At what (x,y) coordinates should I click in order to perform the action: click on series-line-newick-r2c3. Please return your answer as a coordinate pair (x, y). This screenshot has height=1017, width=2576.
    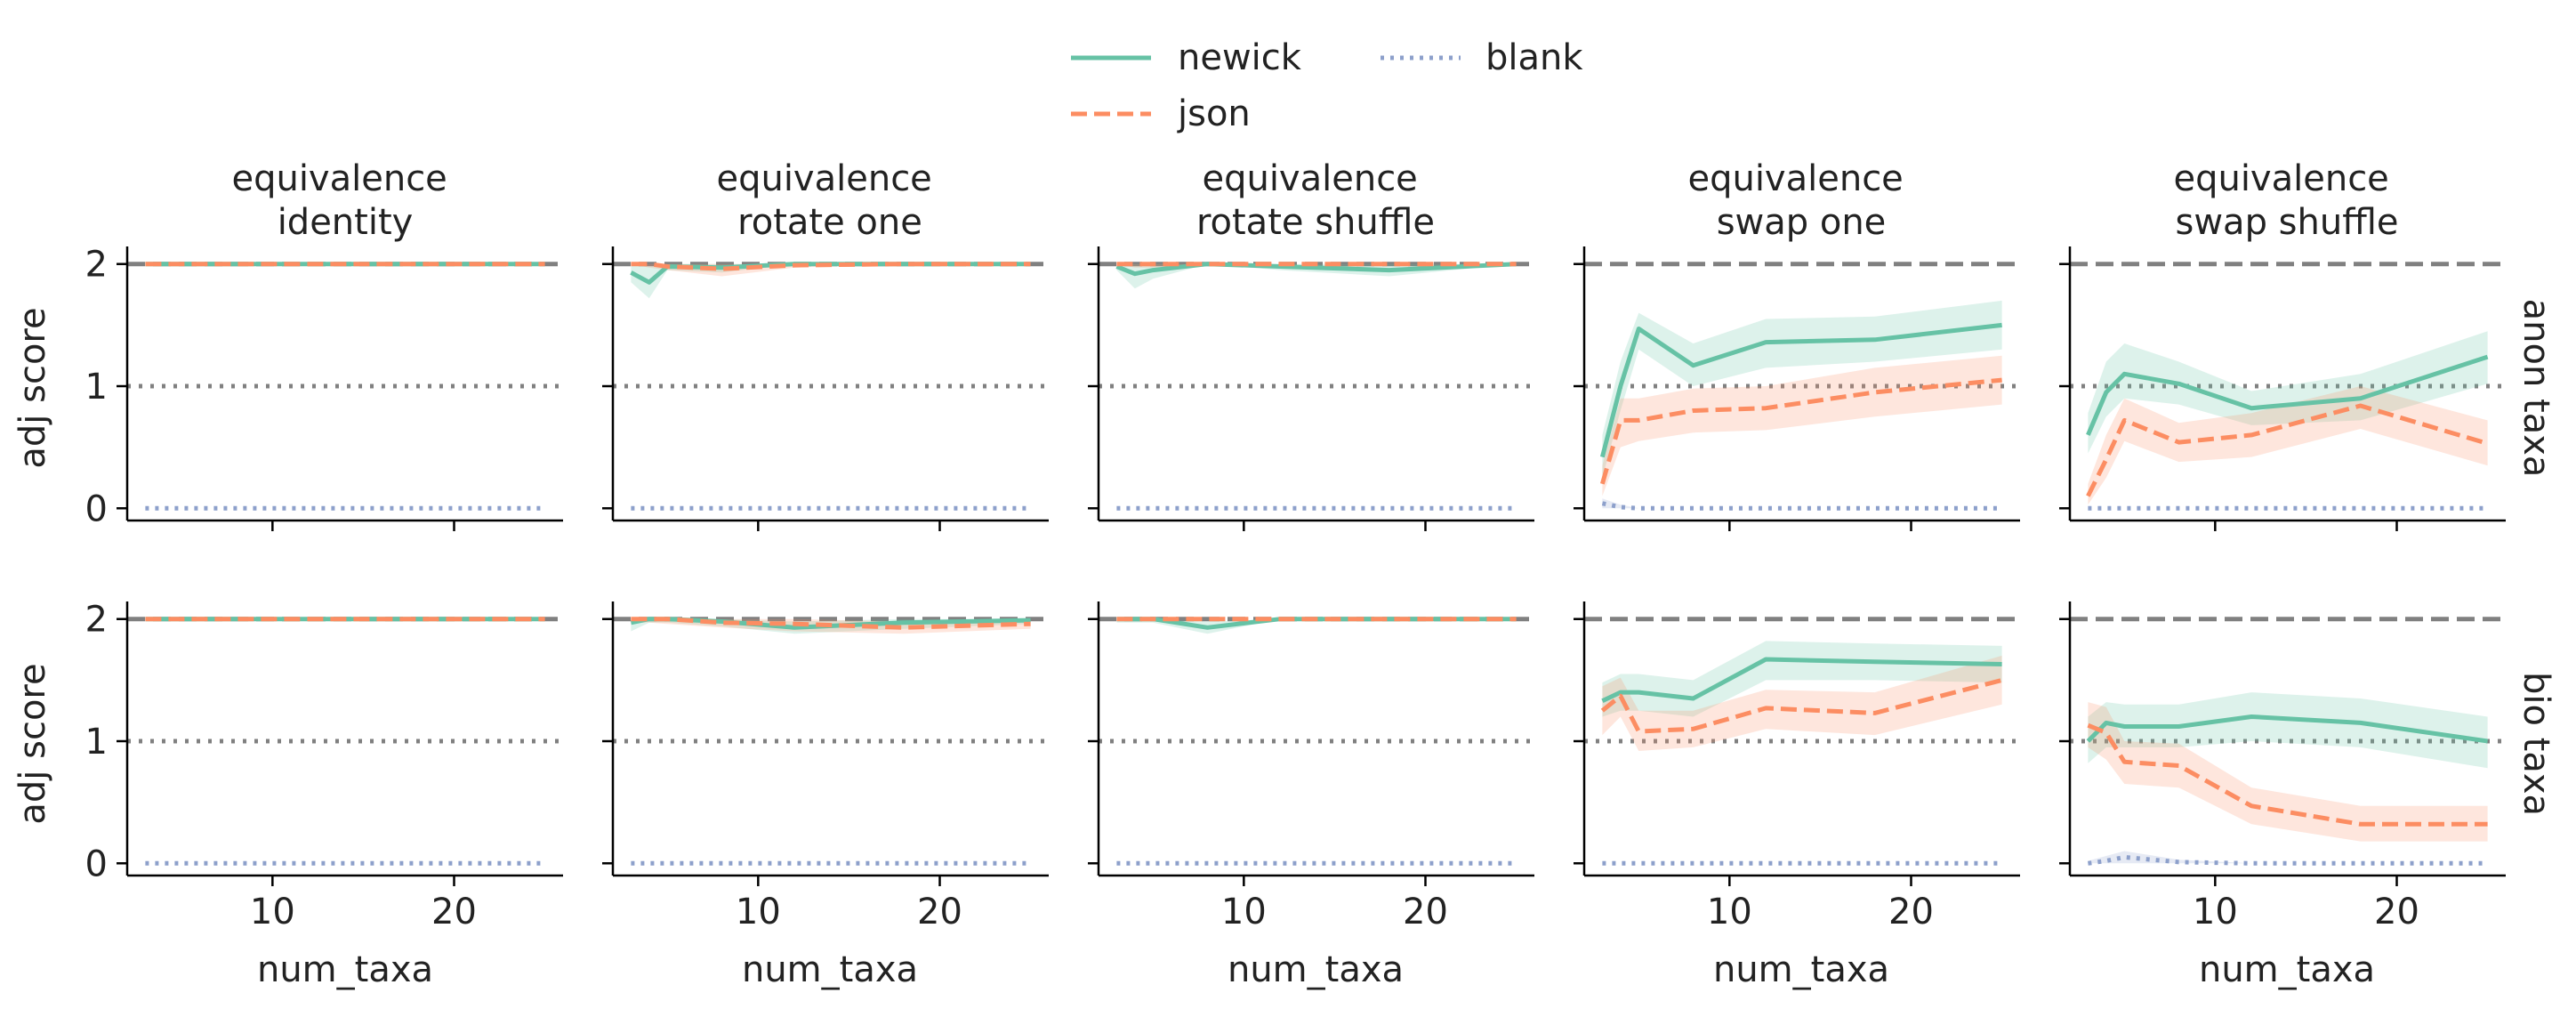
    Looking at the image, I should click on (1316, 623).